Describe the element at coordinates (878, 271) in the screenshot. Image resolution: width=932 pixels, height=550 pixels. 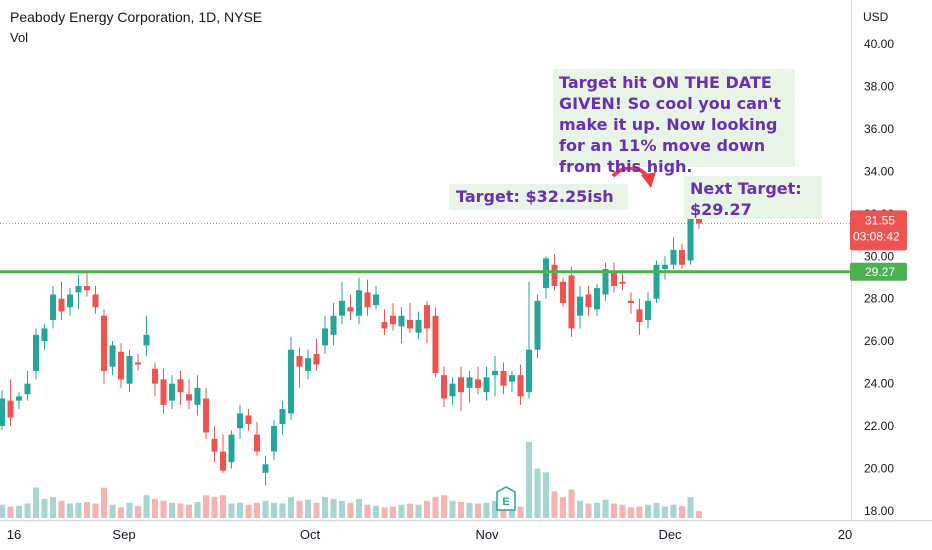
I see `level-price-badge: 29.27` at that location.